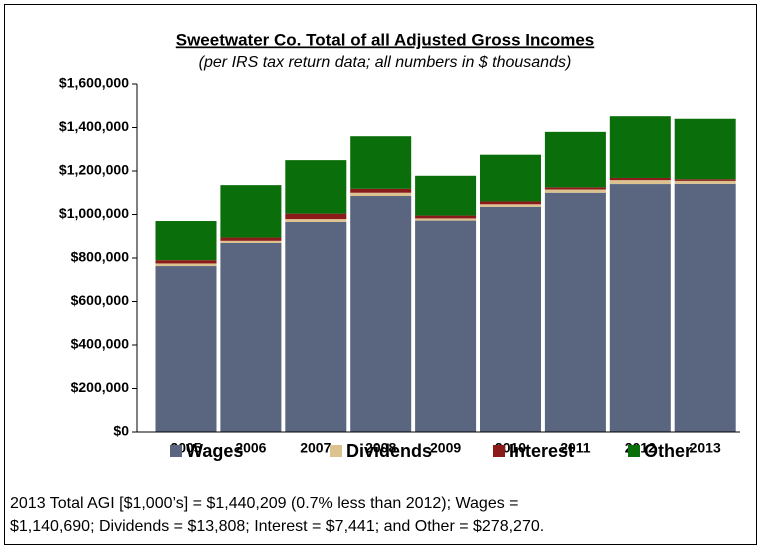 This screenshot has width=762, height=549. What do you see at coordinates (100, 257) in the screenshot?
I see `y-tick-label: $800,000` at bounding box center [100, 257].